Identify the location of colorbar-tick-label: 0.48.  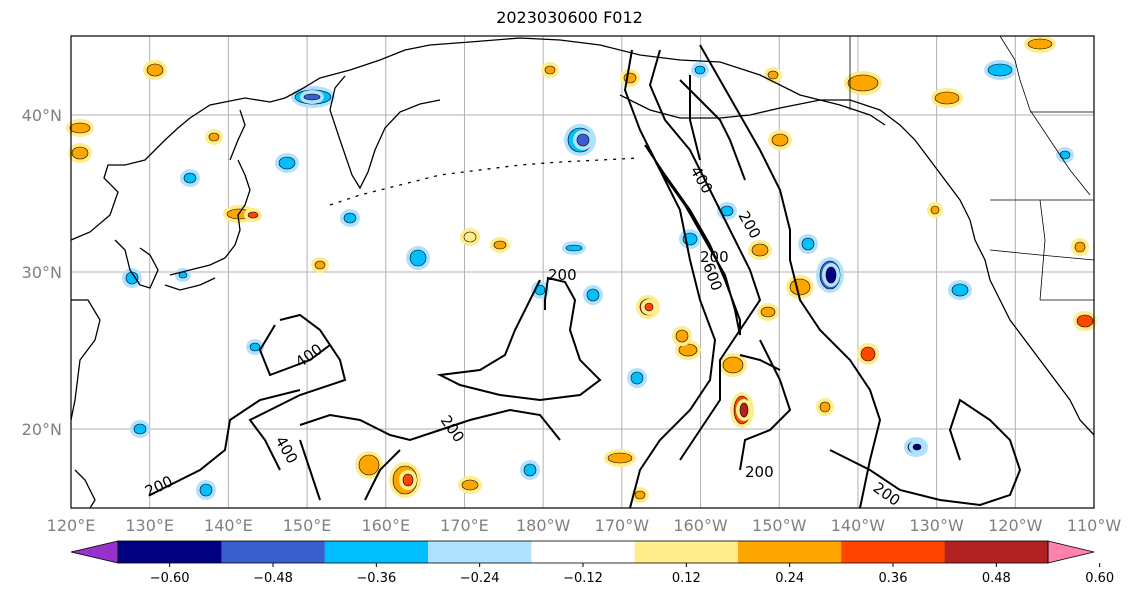
(996, 578).